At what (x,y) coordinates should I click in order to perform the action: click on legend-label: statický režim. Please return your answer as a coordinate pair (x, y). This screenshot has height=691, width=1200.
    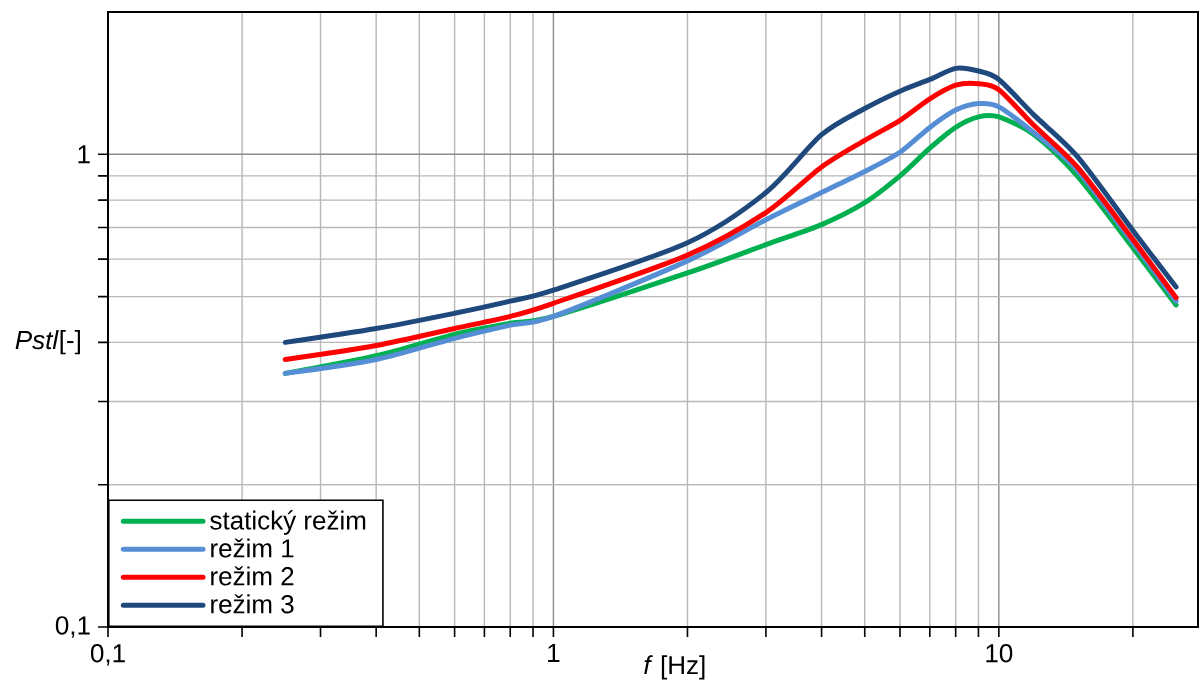
    Looking at the image, I should click on (288, 522).